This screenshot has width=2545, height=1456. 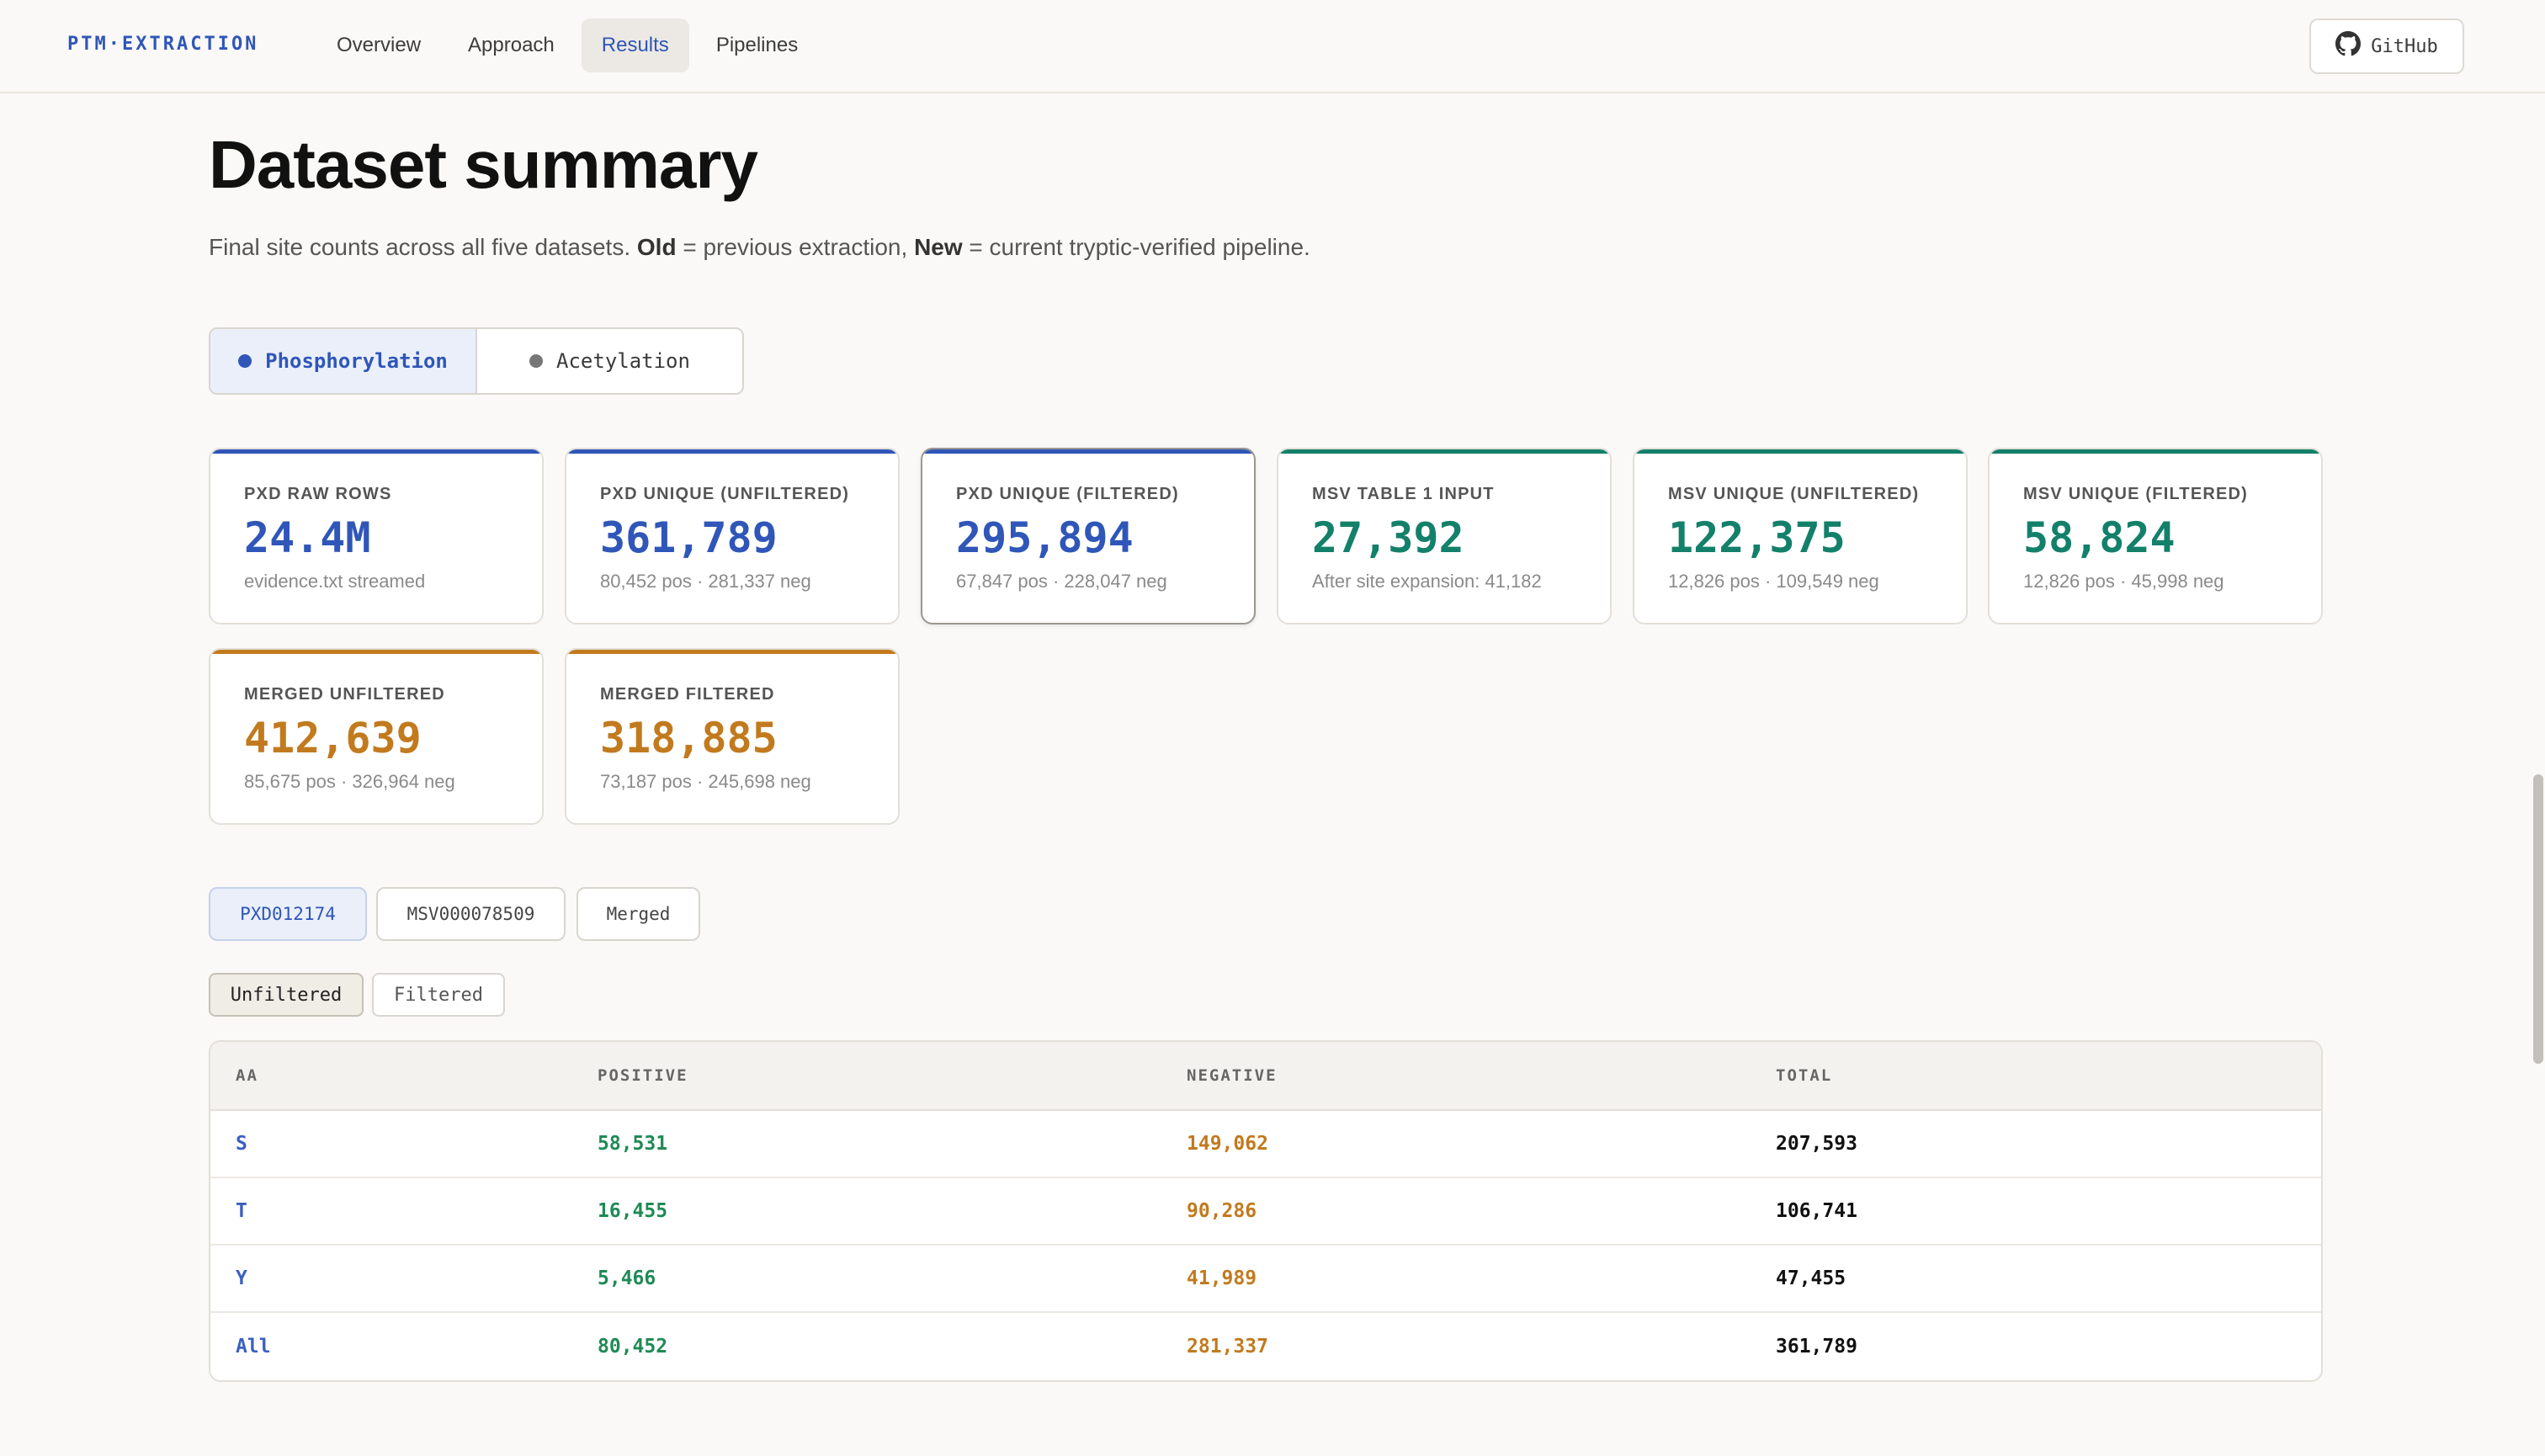 What do you see at coordinates (1222, 1211) in the screenshot?
I see `cell-negative: 90,286` at bounding box center [1222, 1211].